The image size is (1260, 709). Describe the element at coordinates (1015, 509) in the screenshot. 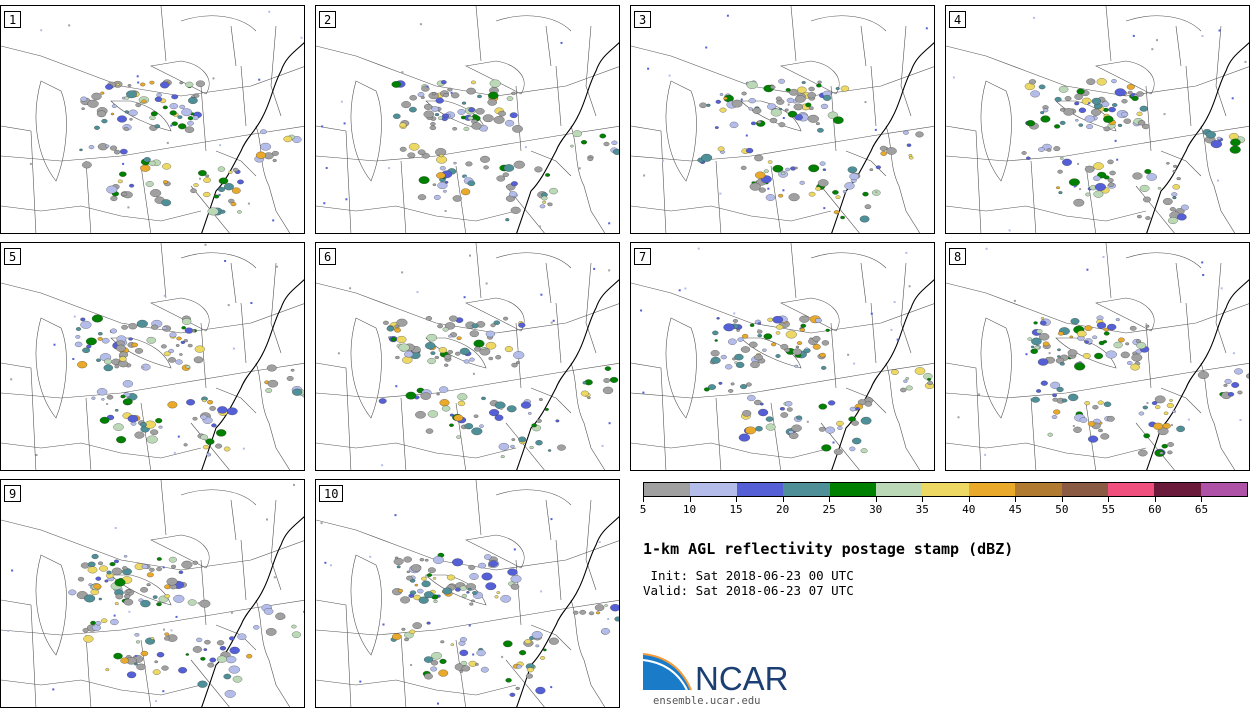

I see `colorbar-tick-label: 45` at that location.